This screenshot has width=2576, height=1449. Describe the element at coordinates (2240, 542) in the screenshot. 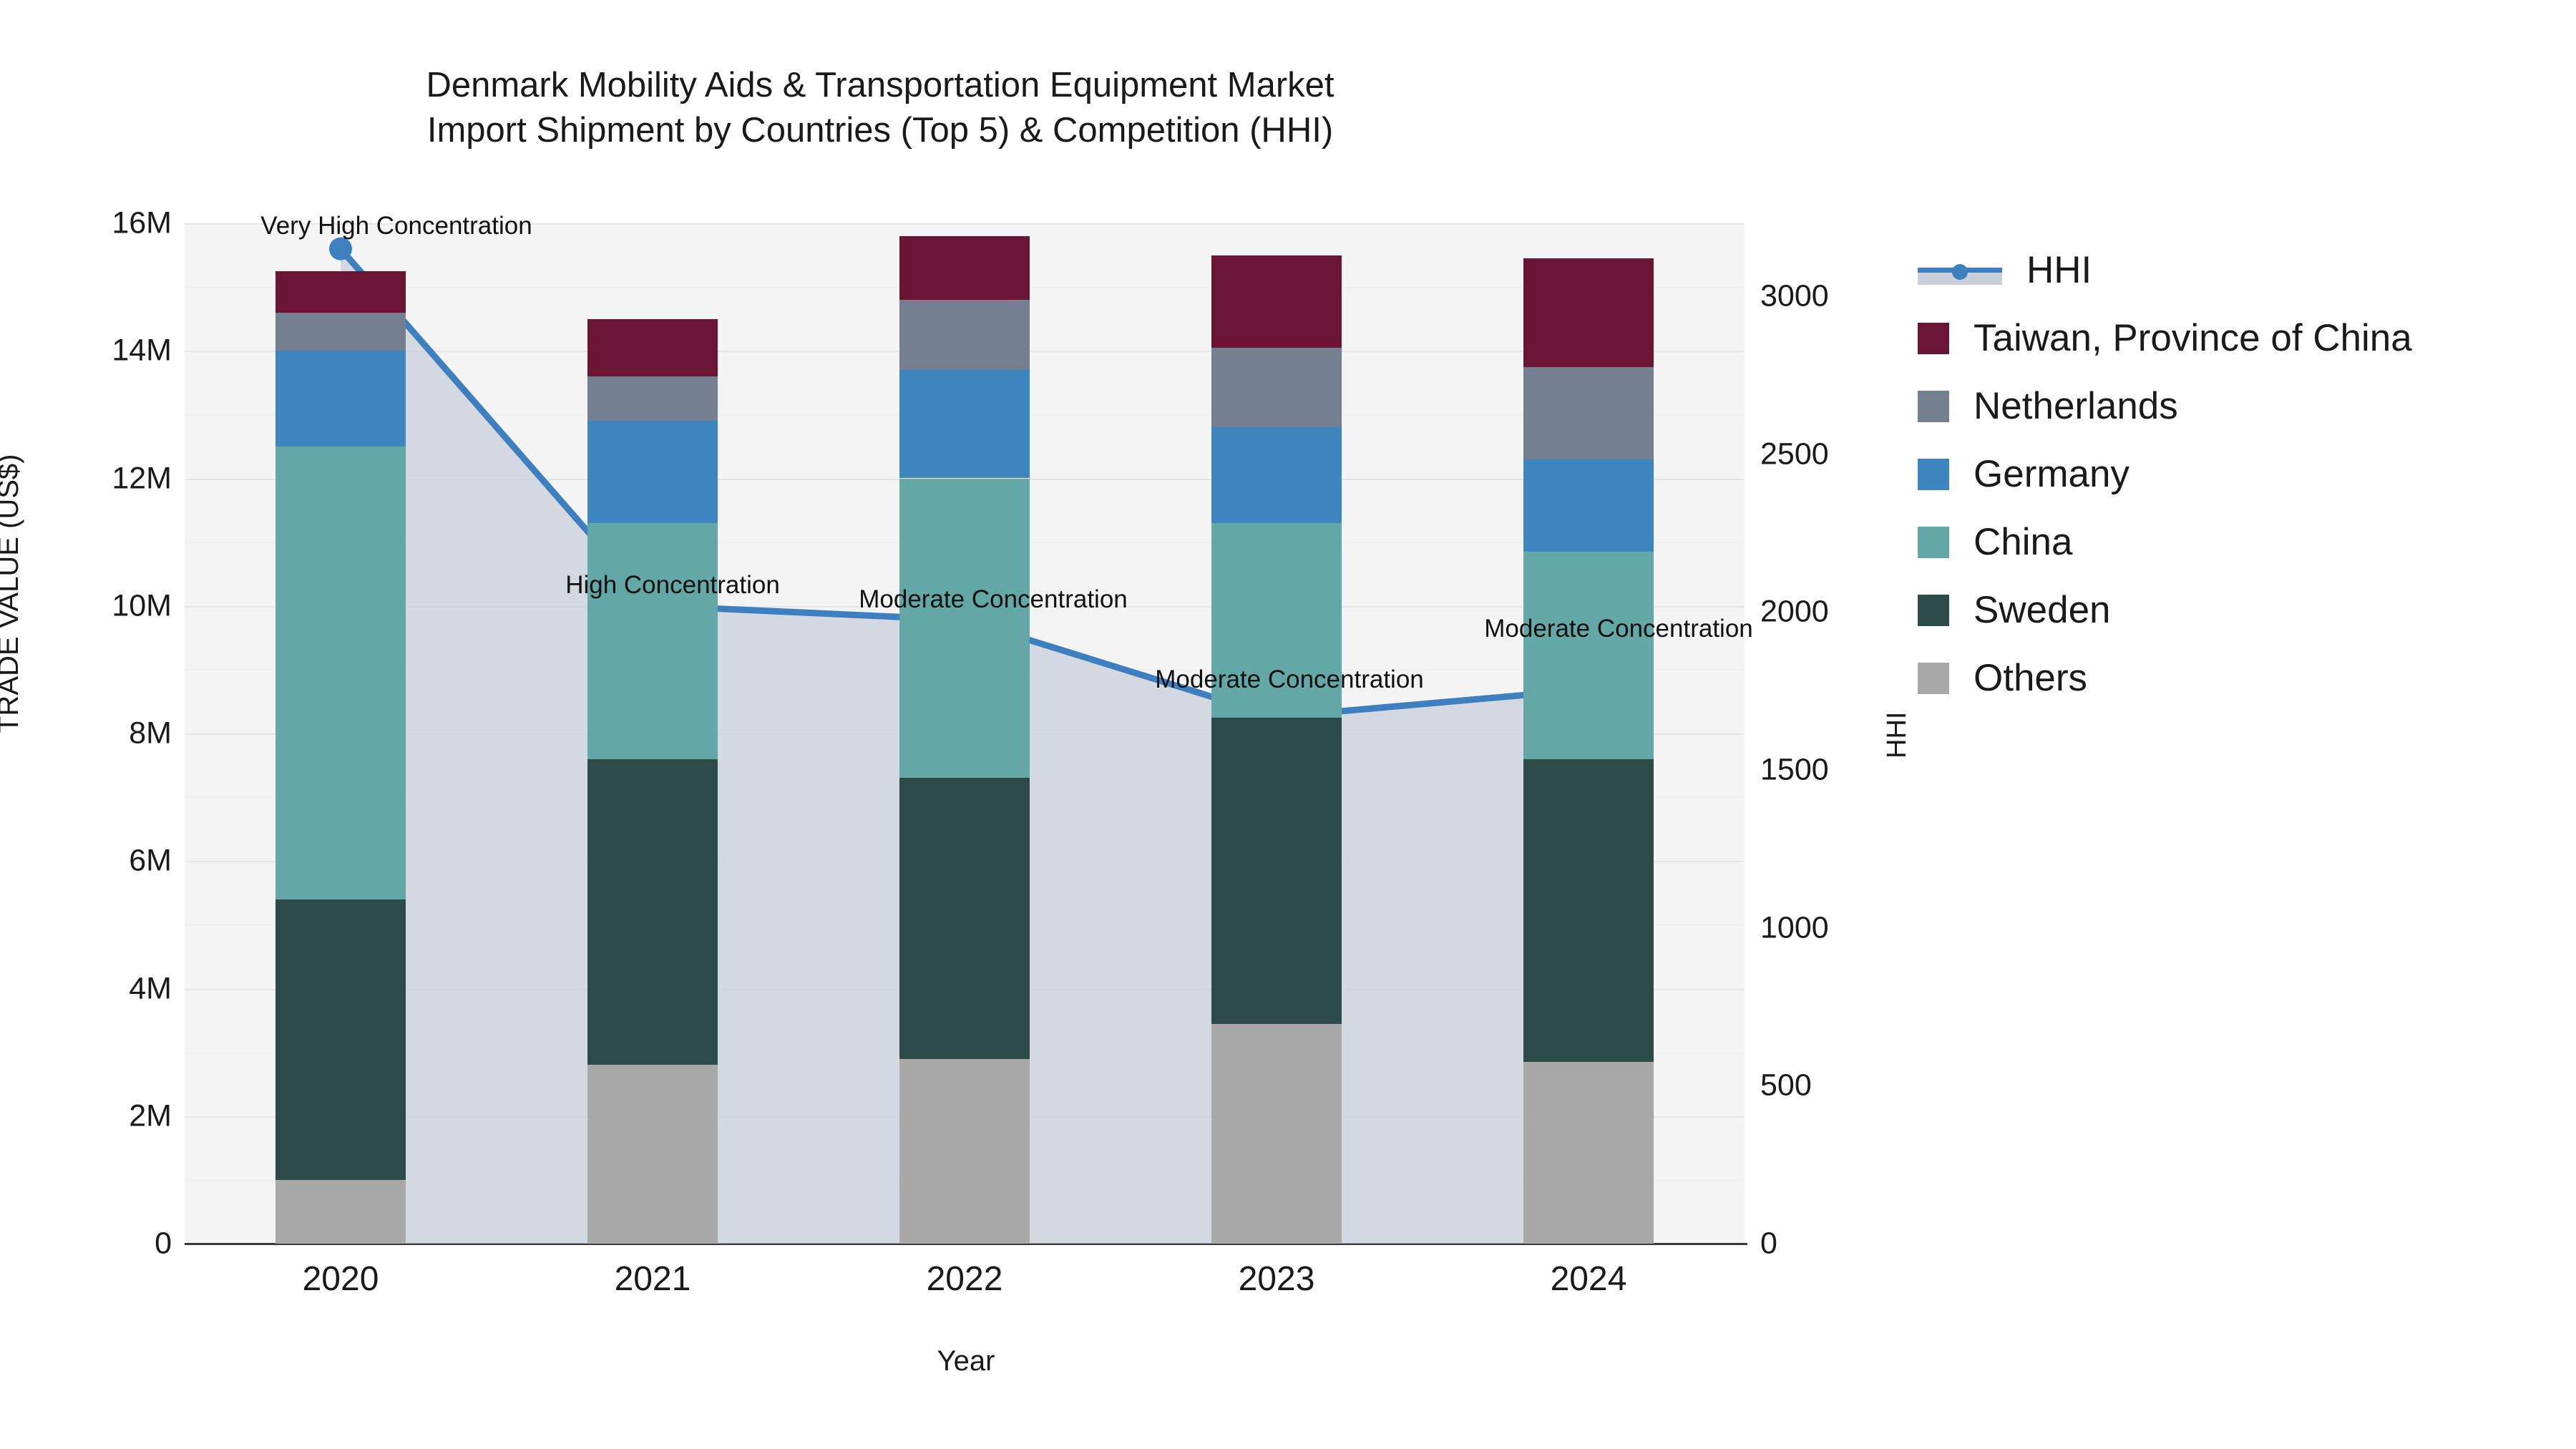

I see `legend-item: China` at that location.